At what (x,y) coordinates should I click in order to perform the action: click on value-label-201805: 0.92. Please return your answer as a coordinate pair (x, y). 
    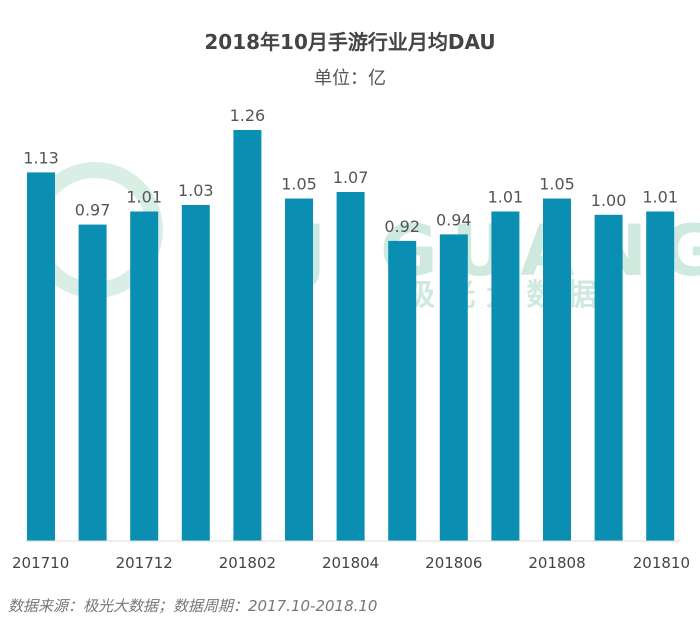
    Looking at the image, I should click on (402, 226).